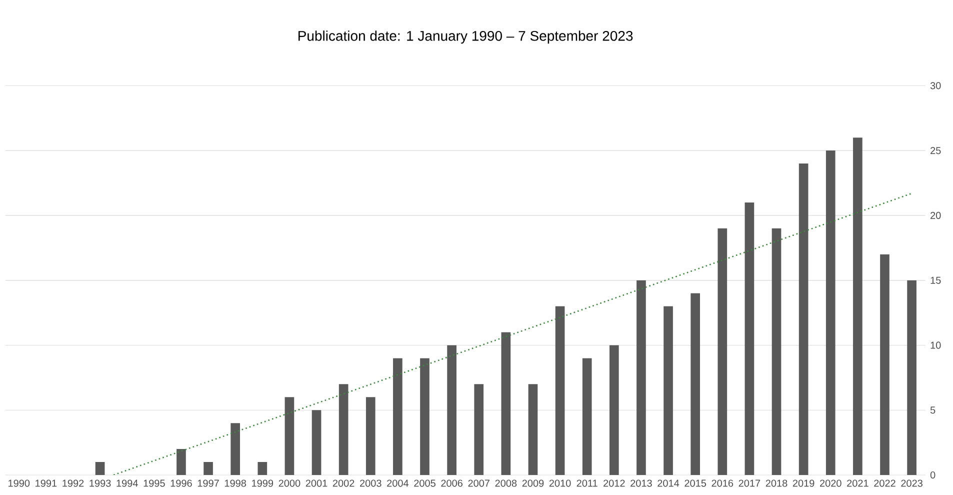 The image size is (953, 495). Describe the element at coordinates (506, 483) in the screenshot. I see `x-tick-label: 2008` at that location.